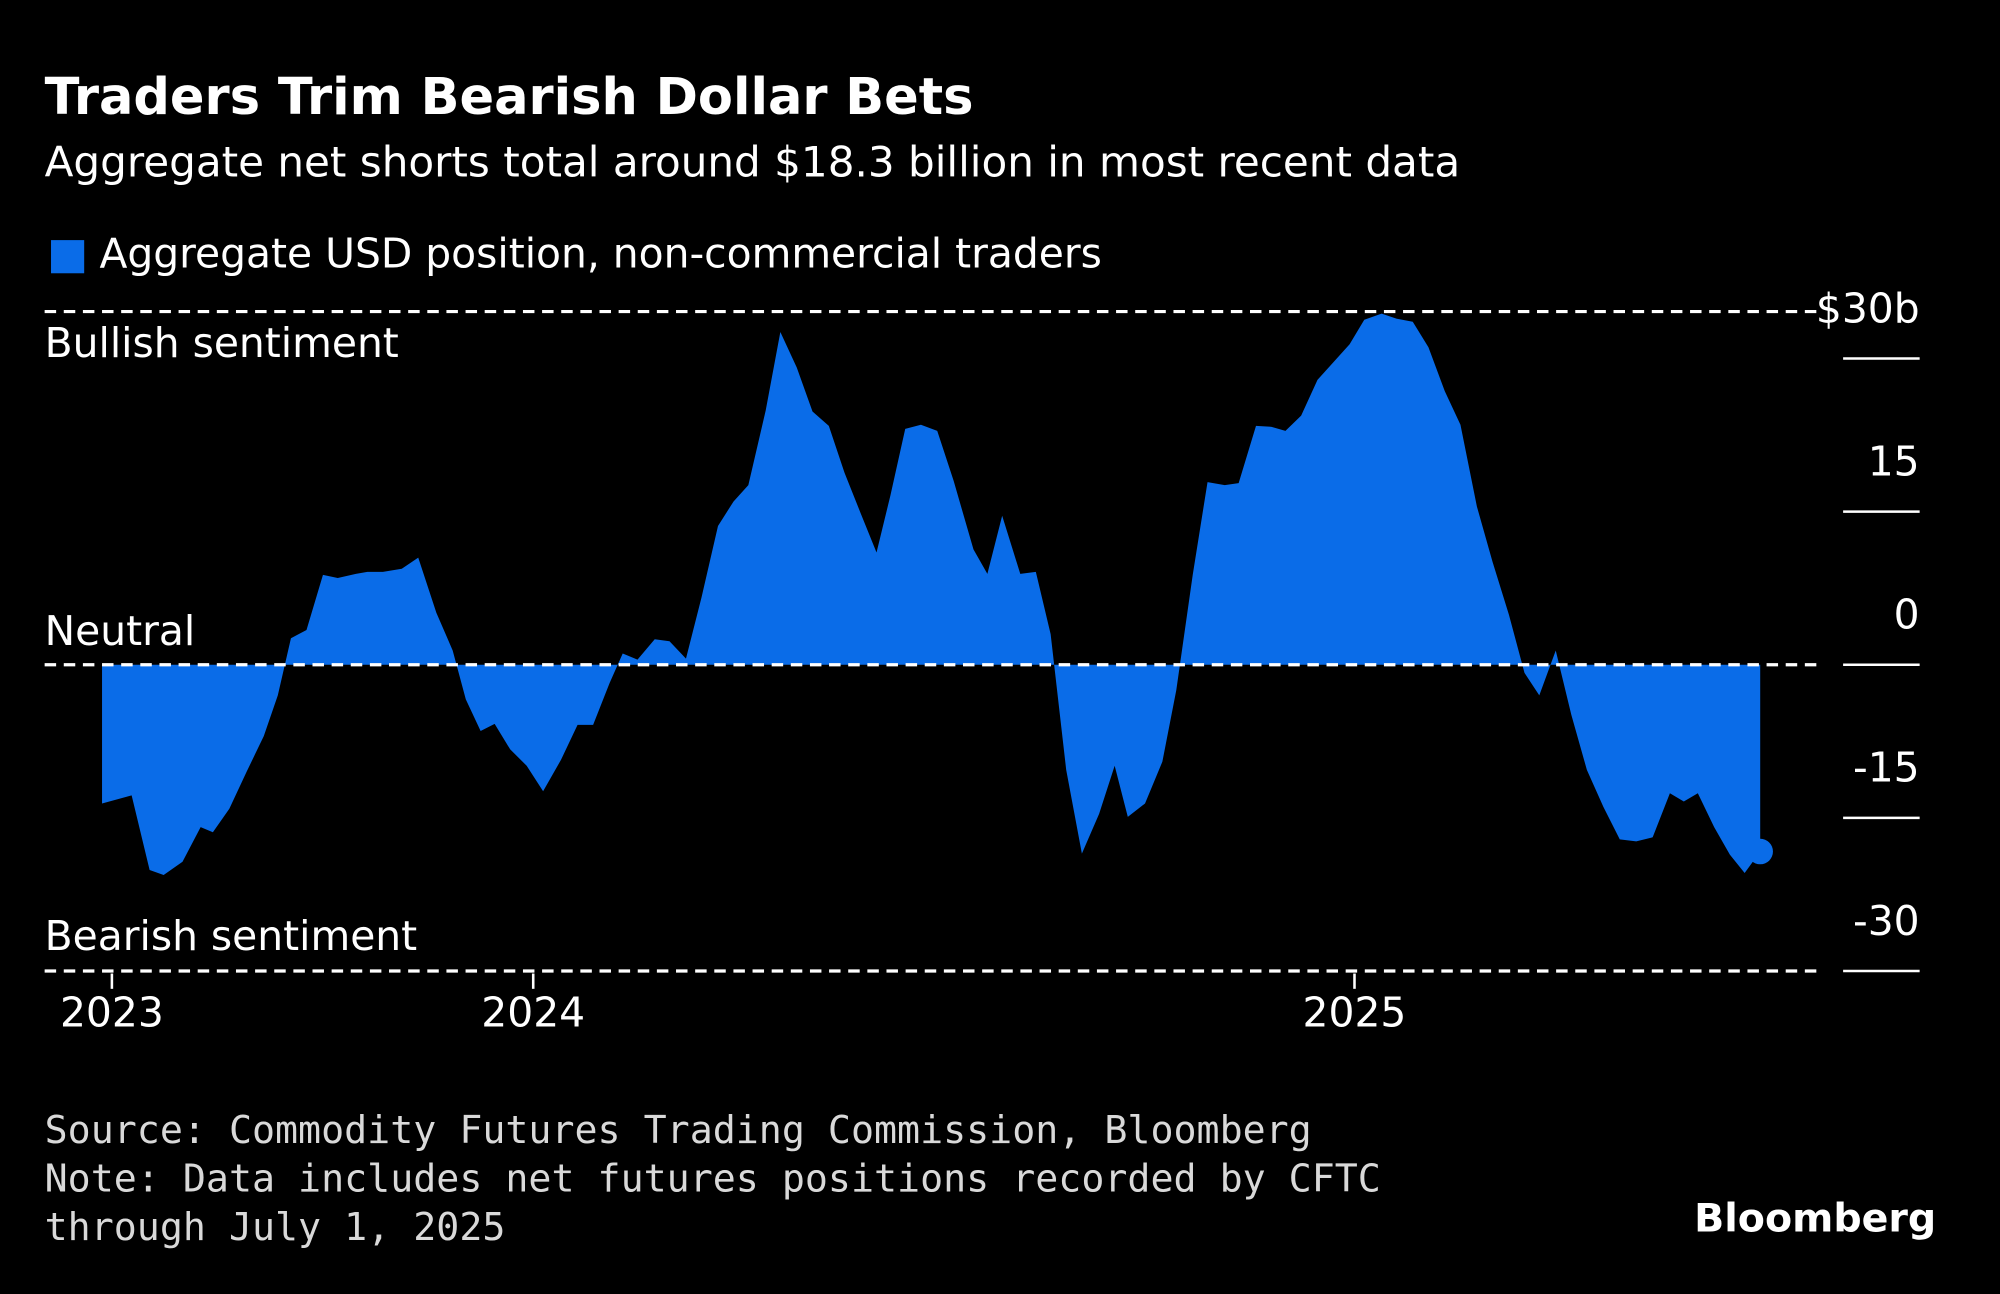 Image resolution: width=2000 pixels, height=1294 pixels. What do you see at coordinates (1868, 308) in the screenshot?
I see `y-tick-label: $30b` at bounding box center [1868, 308].